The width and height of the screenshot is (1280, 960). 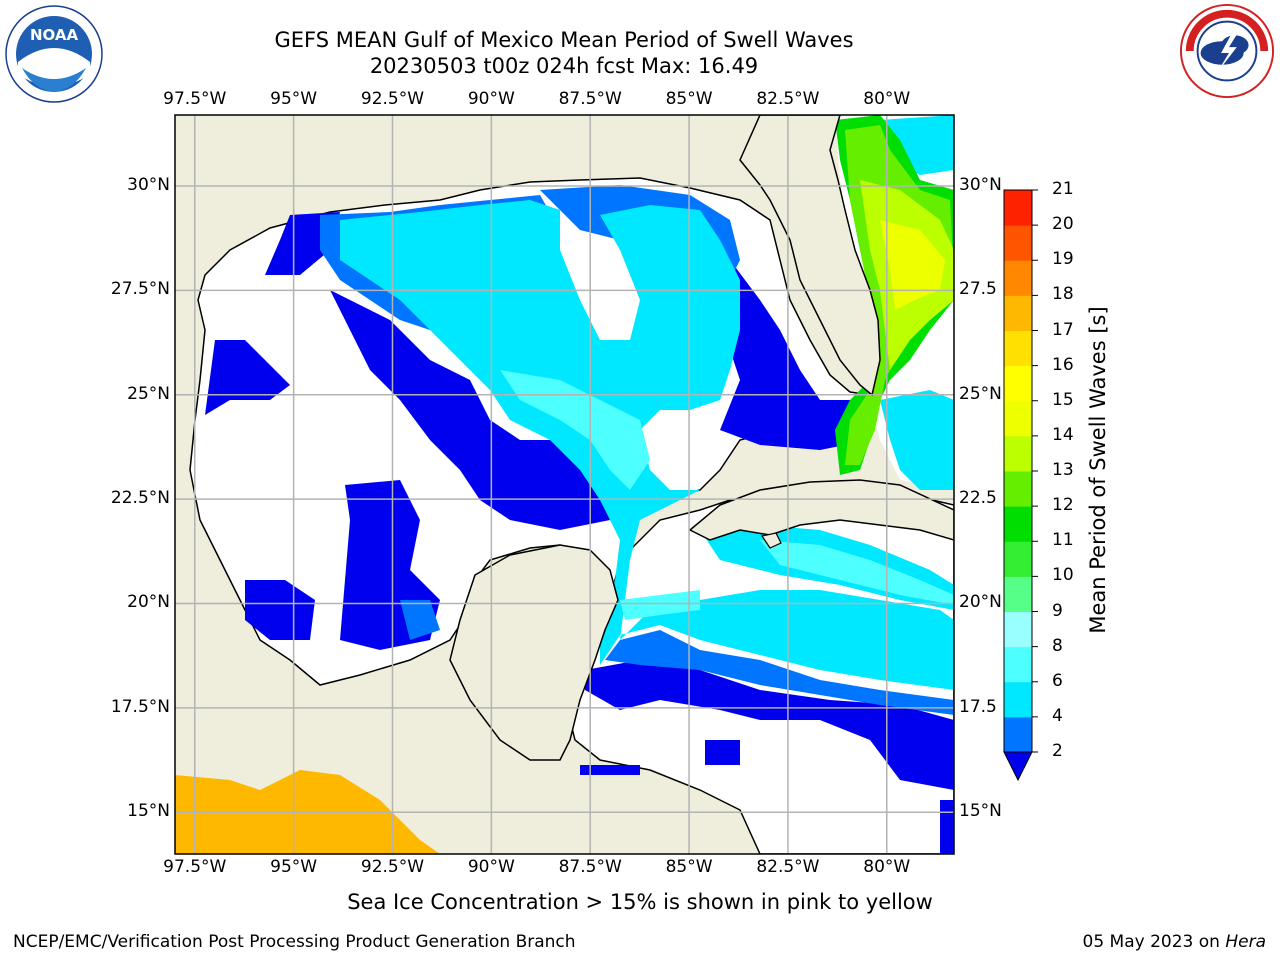 What do you see at coordinates (821, 510) in the screenshot?
I see `cuba` at bounding box center [821, 510].